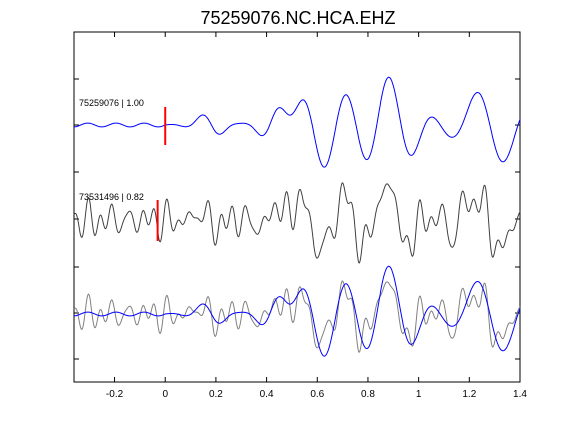 Image resolution: width=576 pixels, height=432 pixels. What do you see at coordinates (111, 103) in the screenshot?
I see `trace-label-75259076: 75259076 | 1.00` at bounding box center [111, 103].